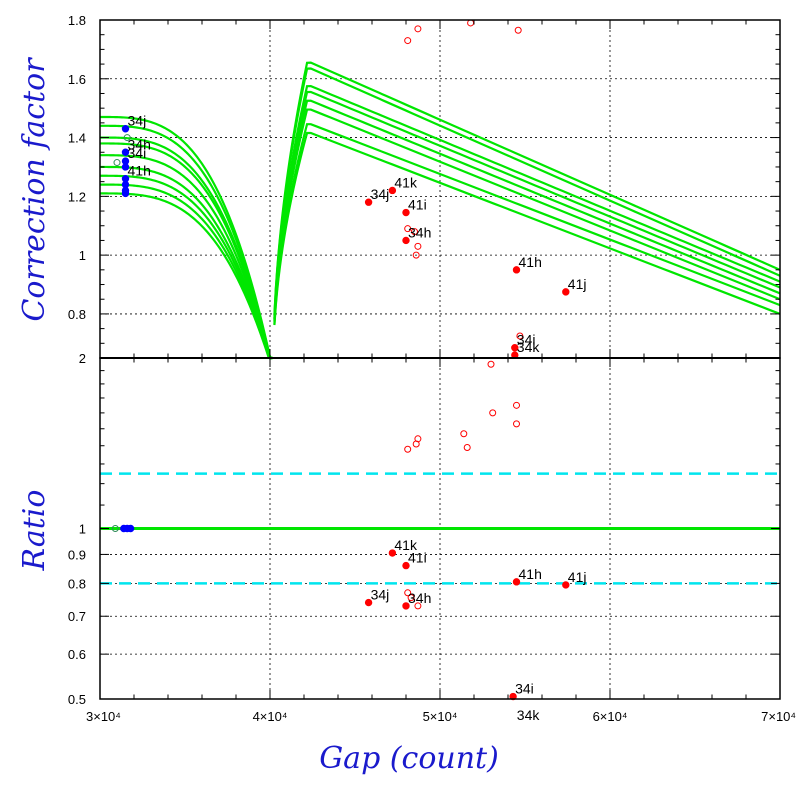  What do you see at coordinates (77, 138) in the screenshot?
I see `top-y-tick-label: 1.4` at bounding box center [77, 138].